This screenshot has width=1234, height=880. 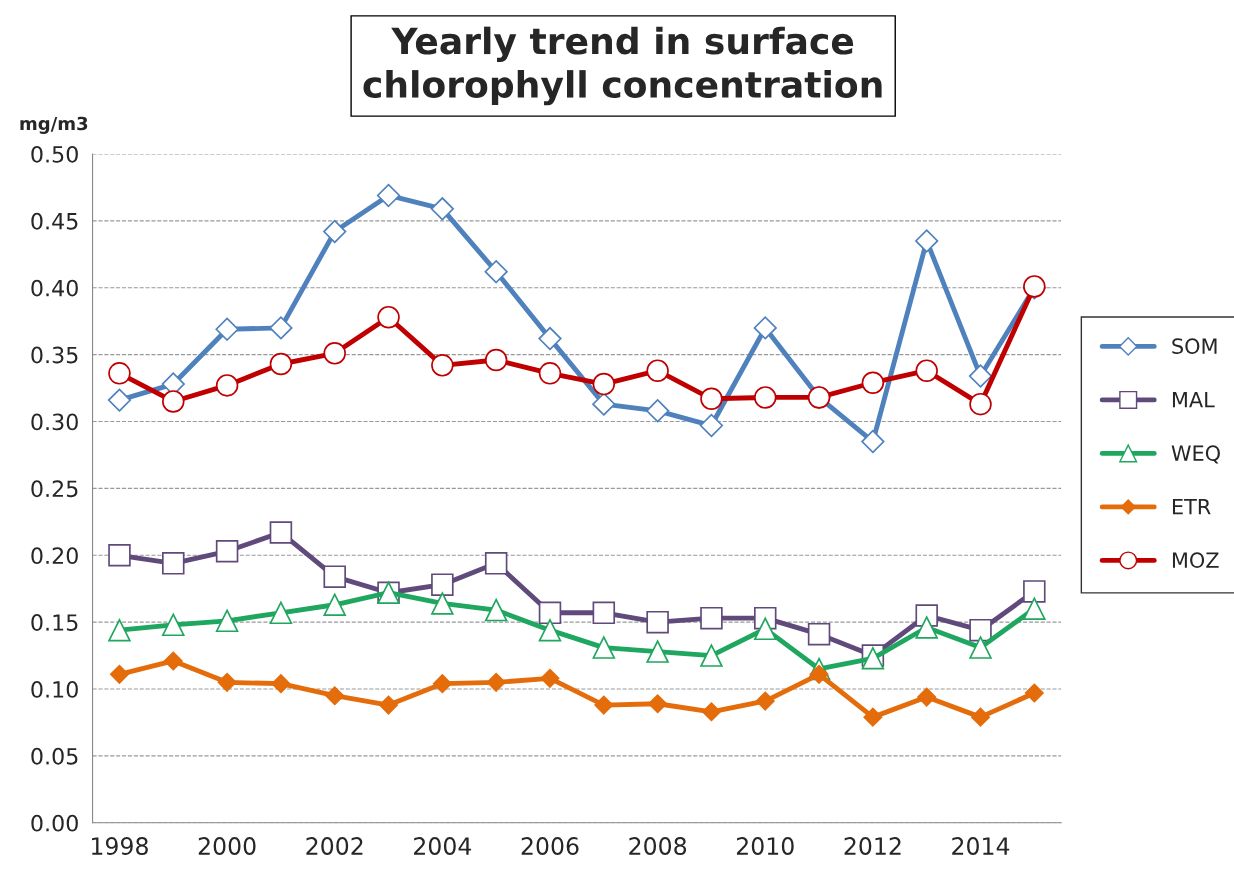 I want to click on y-tick-label: 0.30, so click(x=54, y=422).